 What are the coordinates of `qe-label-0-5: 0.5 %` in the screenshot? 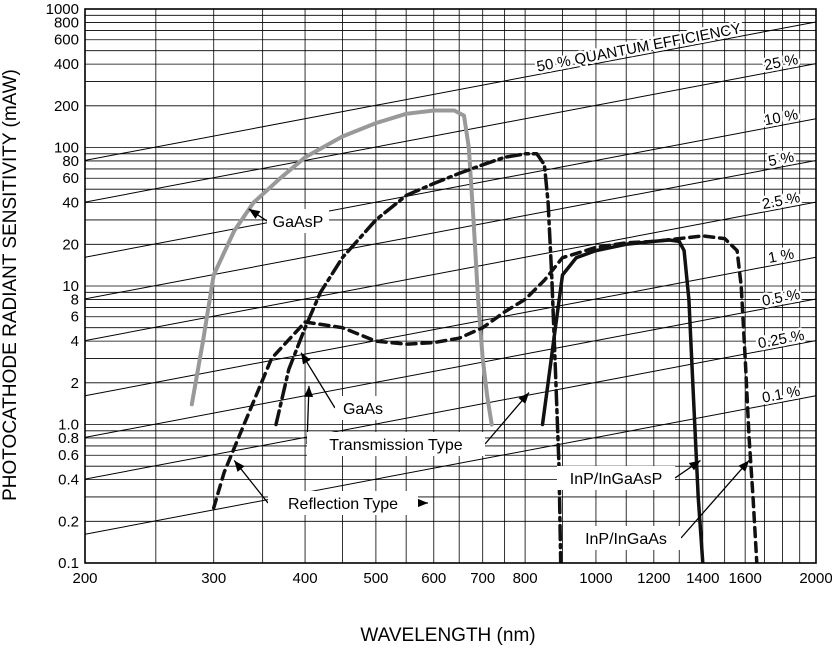 It's located at (781, 298).